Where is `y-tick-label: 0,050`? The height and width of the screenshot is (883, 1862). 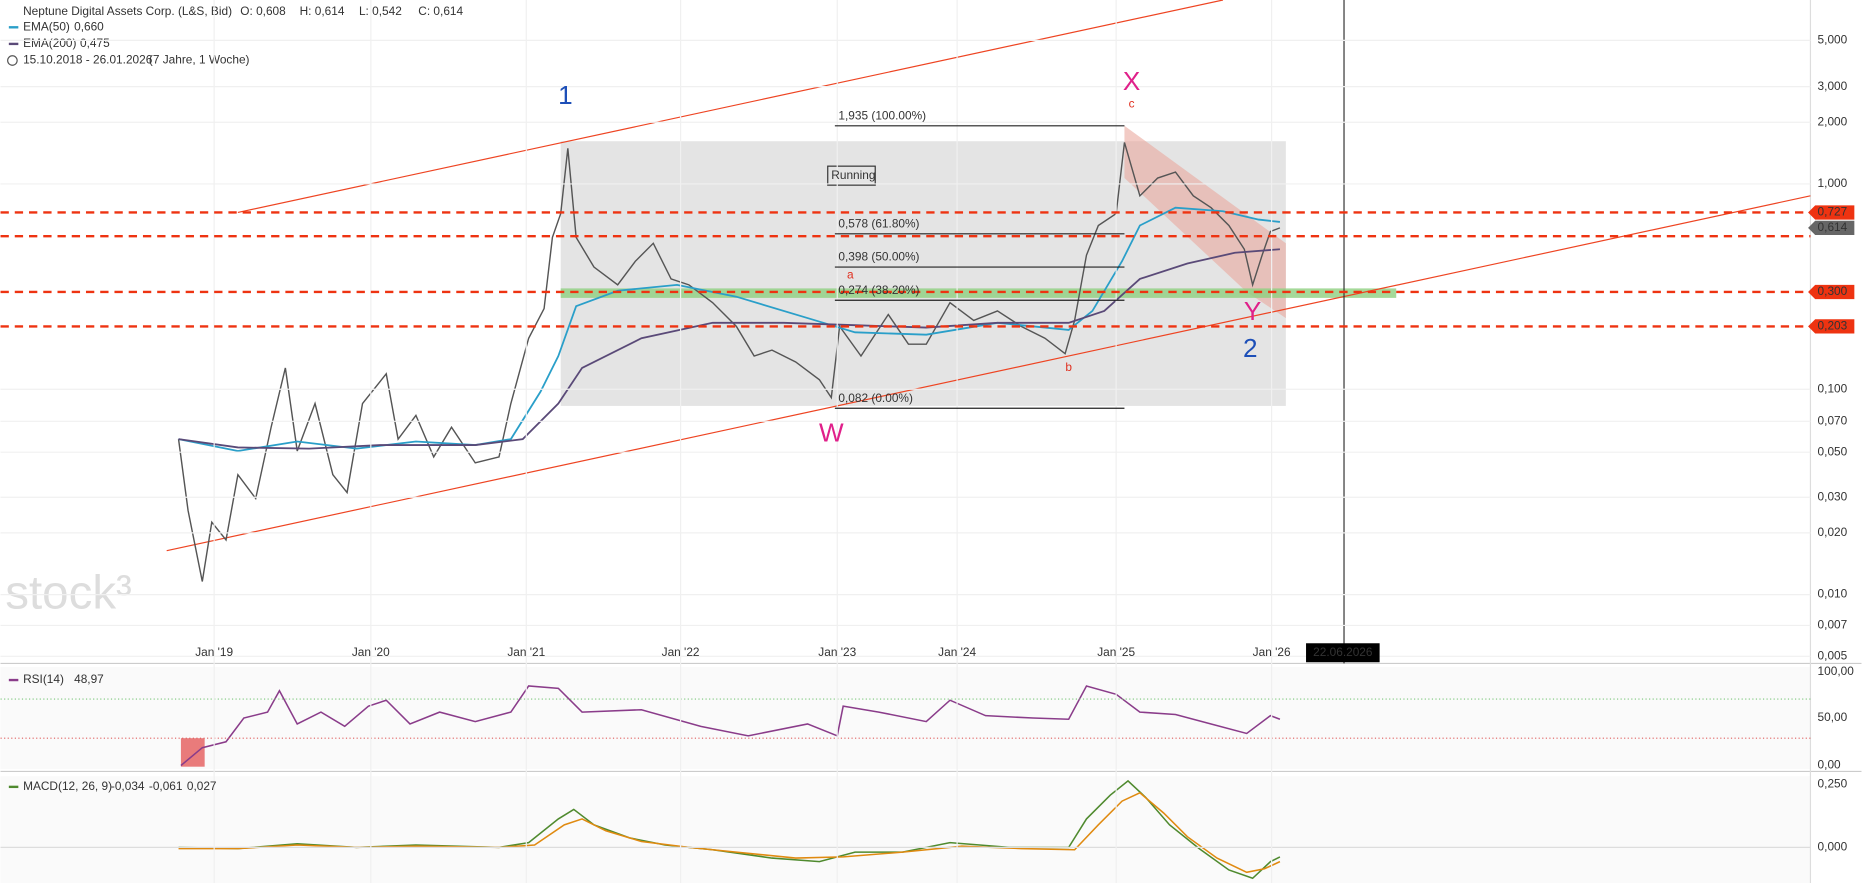
y-tick-label: 0,050 is located at coordinates (1833, 451).